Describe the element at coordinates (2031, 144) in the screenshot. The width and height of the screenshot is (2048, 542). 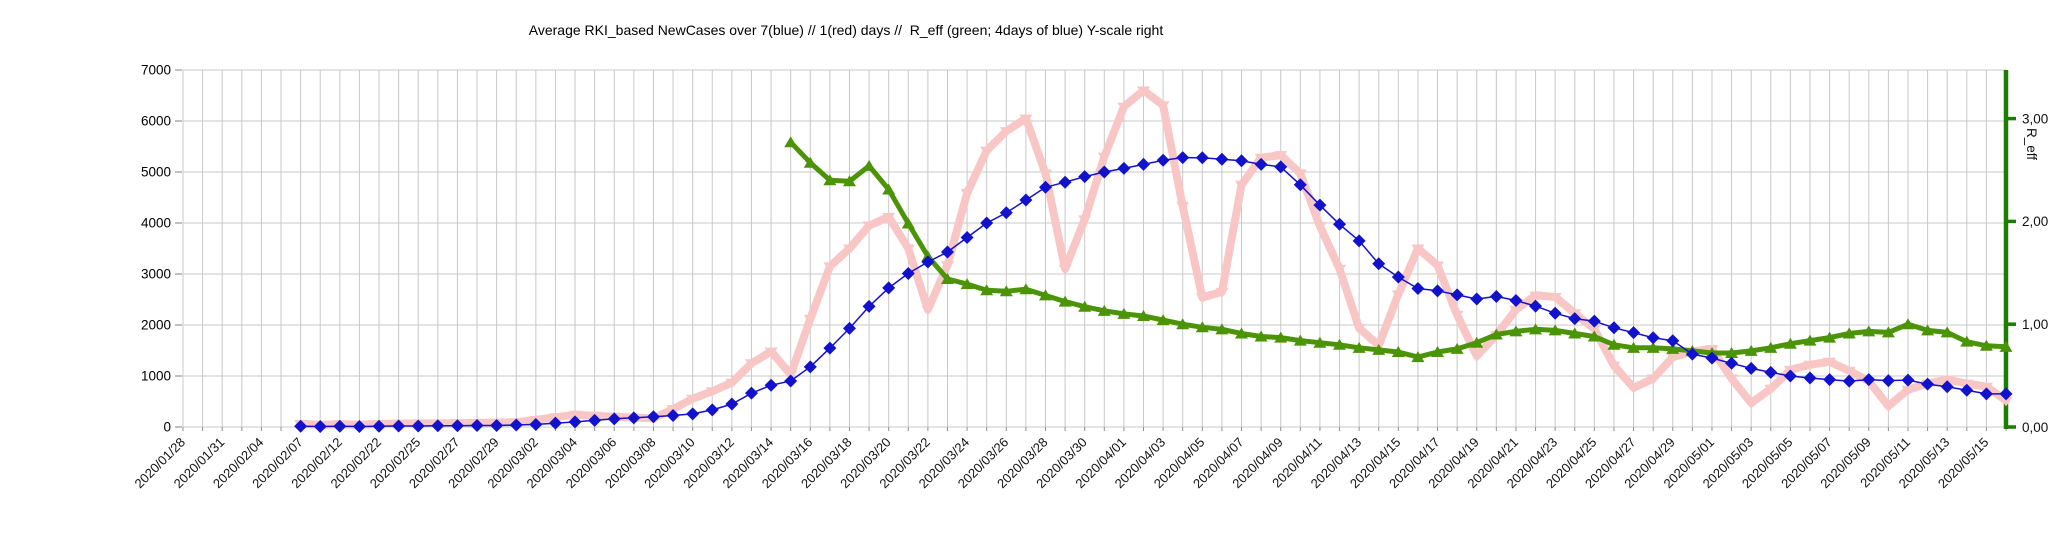
I see `right-axis-title: R_eff` at that location.